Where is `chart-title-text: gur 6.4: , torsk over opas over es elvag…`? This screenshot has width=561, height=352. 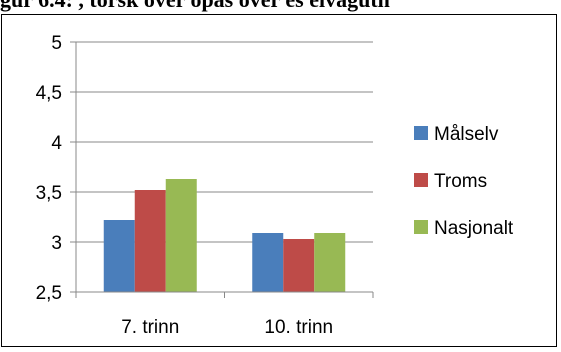 chart-title-text: gur 6.4: , torsk over opas over es elvag… is located at coordinates (195, 5).